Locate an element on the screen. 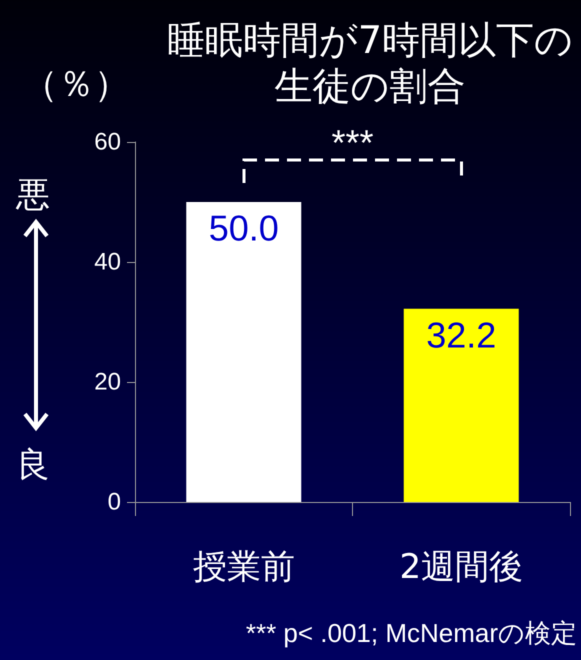 The image size is (581, 660). text: 良 is located at coordinates (33, 465).